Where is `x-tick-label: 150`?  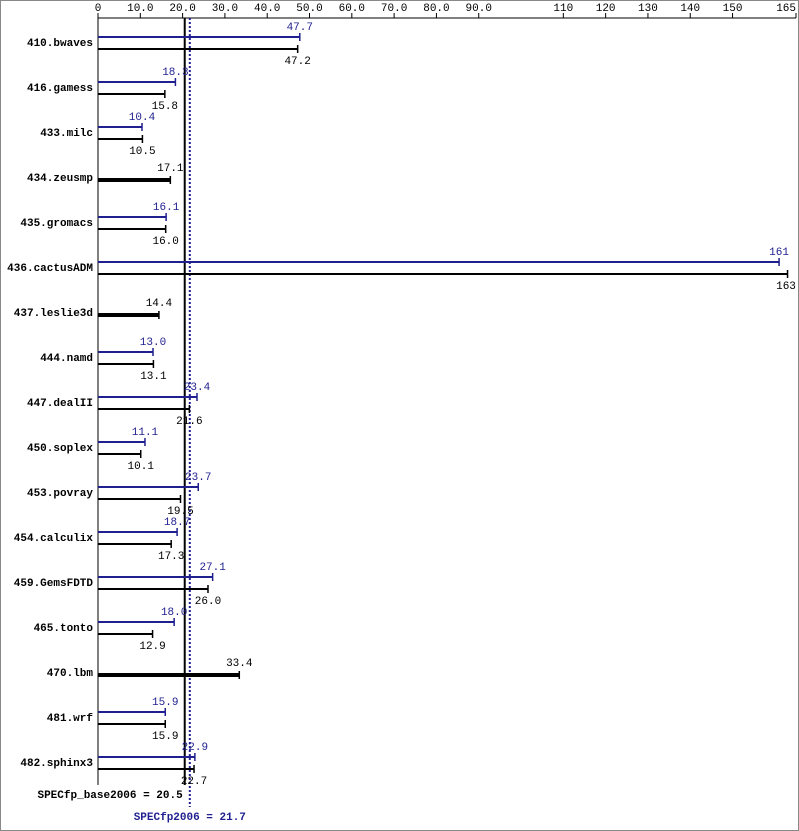 x-tick-label: 150 is located at coordinates (733, 9).